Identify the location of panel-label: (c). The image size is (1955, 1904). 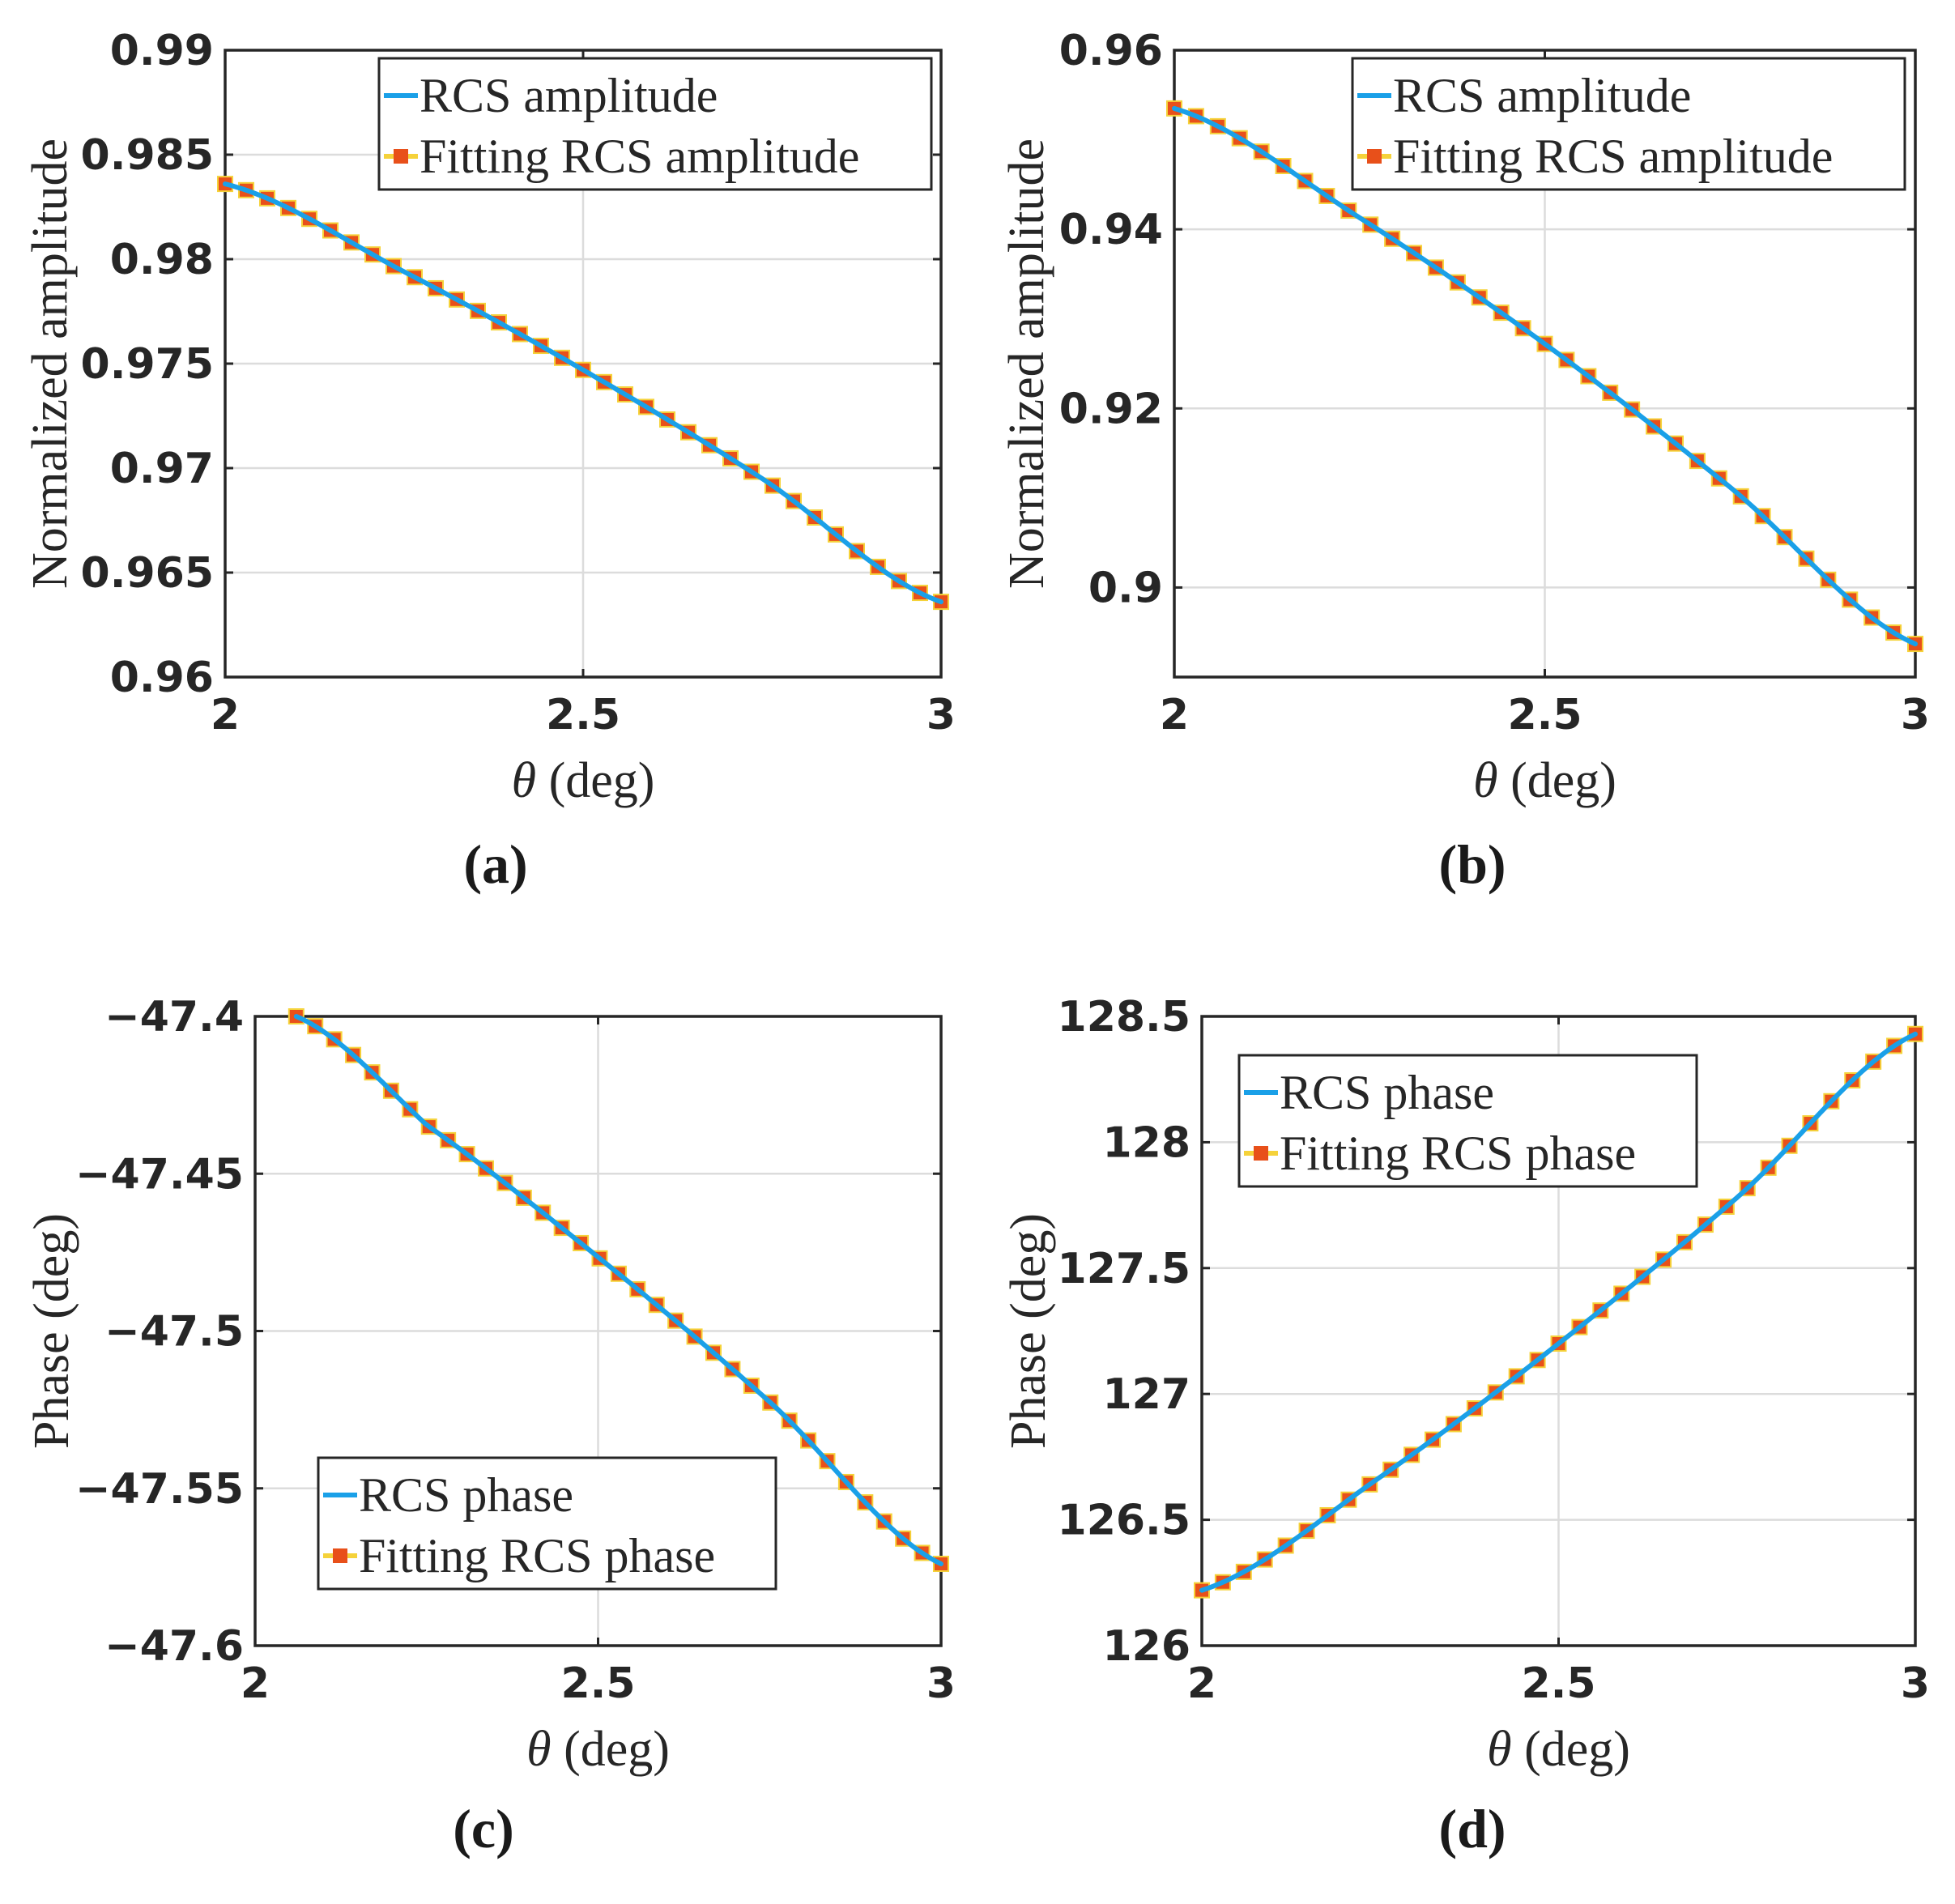
(483, 1828).